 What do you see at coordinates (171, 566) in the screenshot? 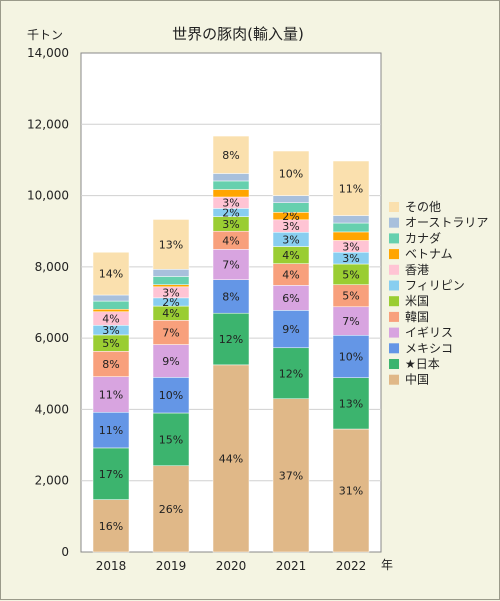
I see `x-tick-label: 2019` at bounding box center [171, 566].